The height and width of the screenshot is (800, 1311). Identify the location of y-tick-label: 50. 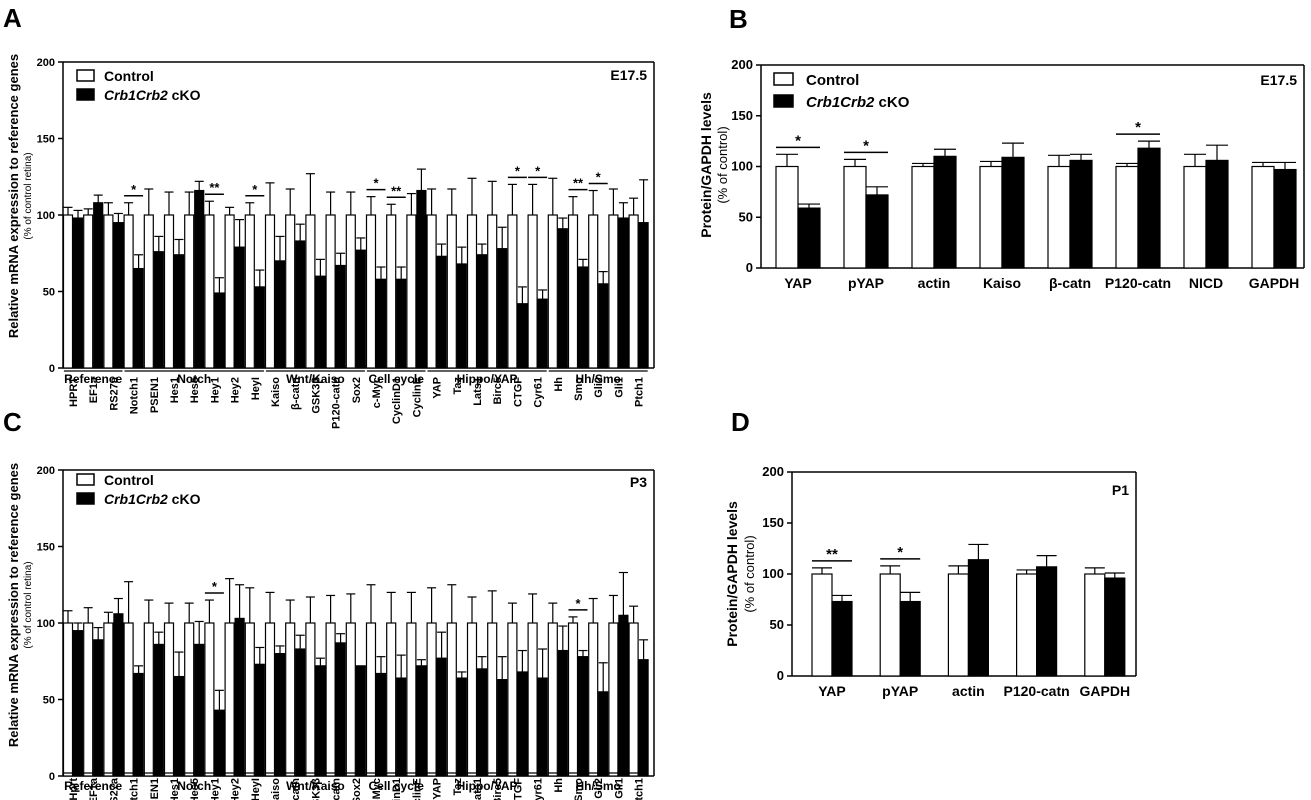
(49, 701).